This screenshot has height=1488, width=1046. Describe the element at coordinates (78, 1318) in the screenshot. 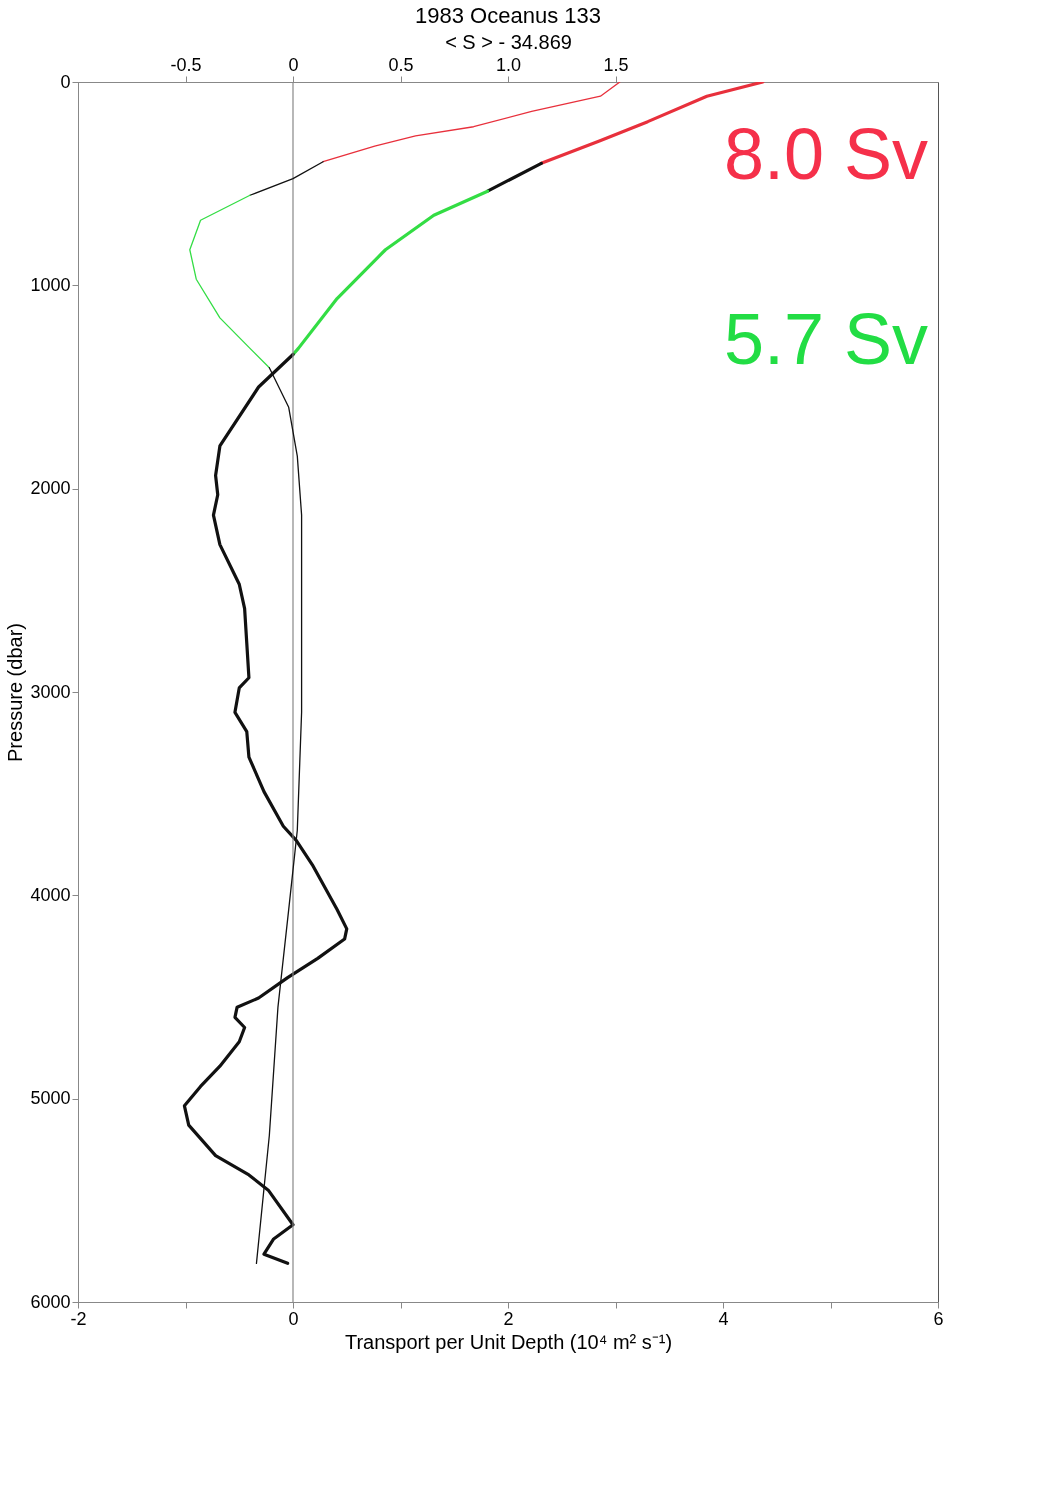

I see `x-tick-label: -2` at that location.